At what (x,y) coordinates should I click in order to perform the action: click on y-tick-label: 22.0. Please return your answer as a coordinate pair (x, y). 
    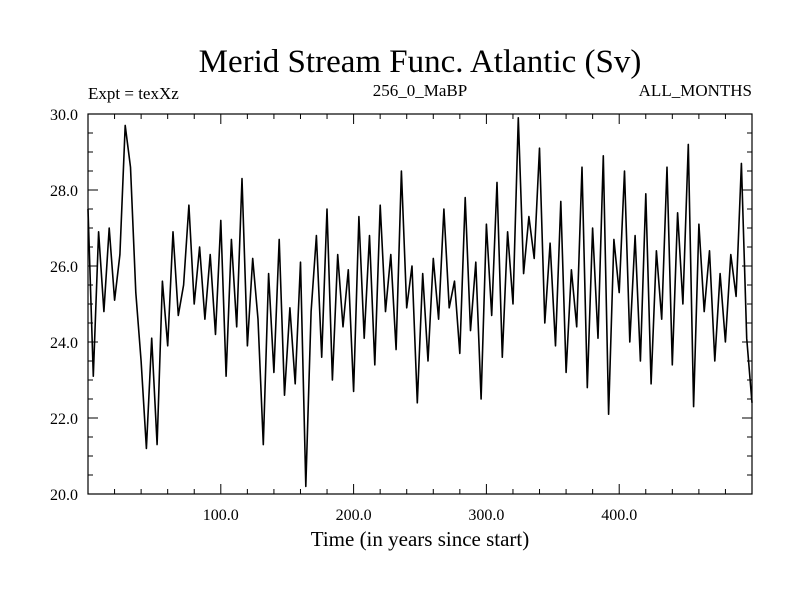
    Looking at the image, I should click on (64, 419).